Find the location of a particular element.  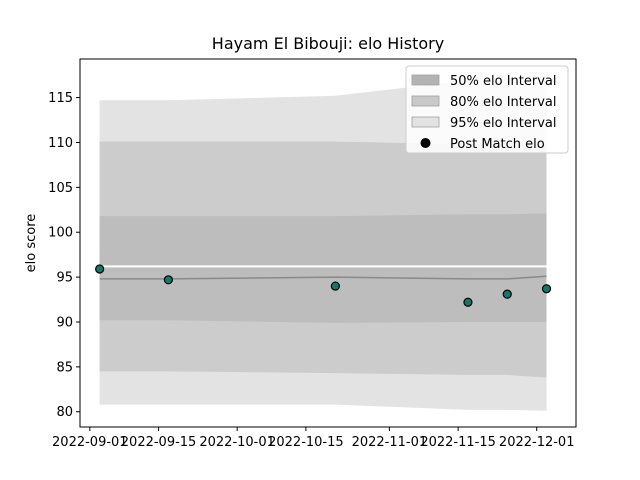

x-tick-label: 2022-11-15 is located at coordinates (458, 442).